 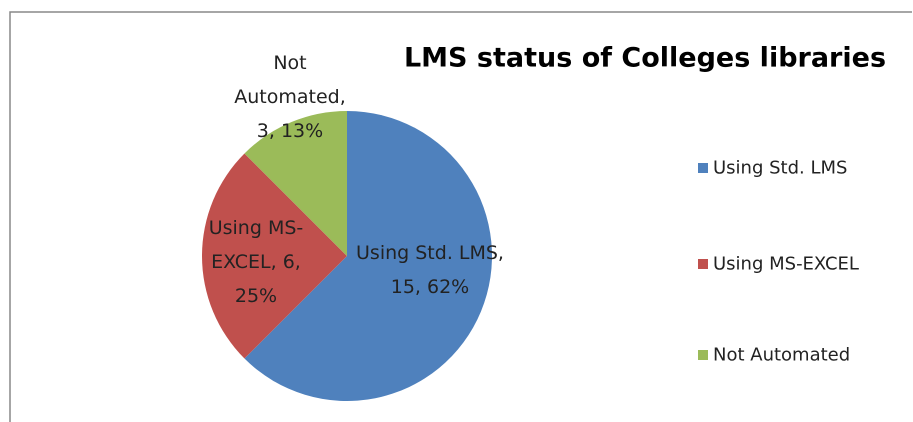 I want to click on legend-label: Not Automated, so click(x=782, y=355).